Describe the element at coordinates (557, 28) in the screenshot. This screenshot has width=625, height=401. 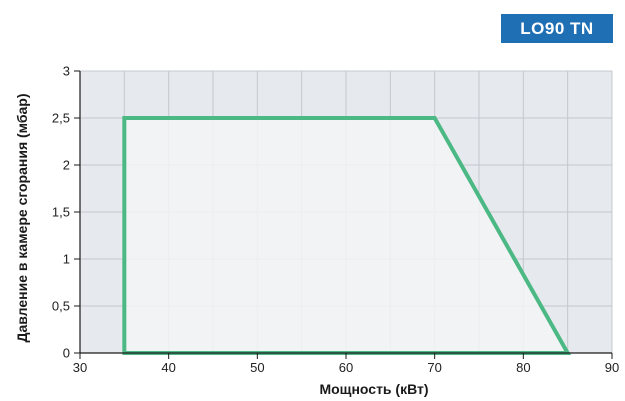
I see `model-badge: LO90 TN` at that location.